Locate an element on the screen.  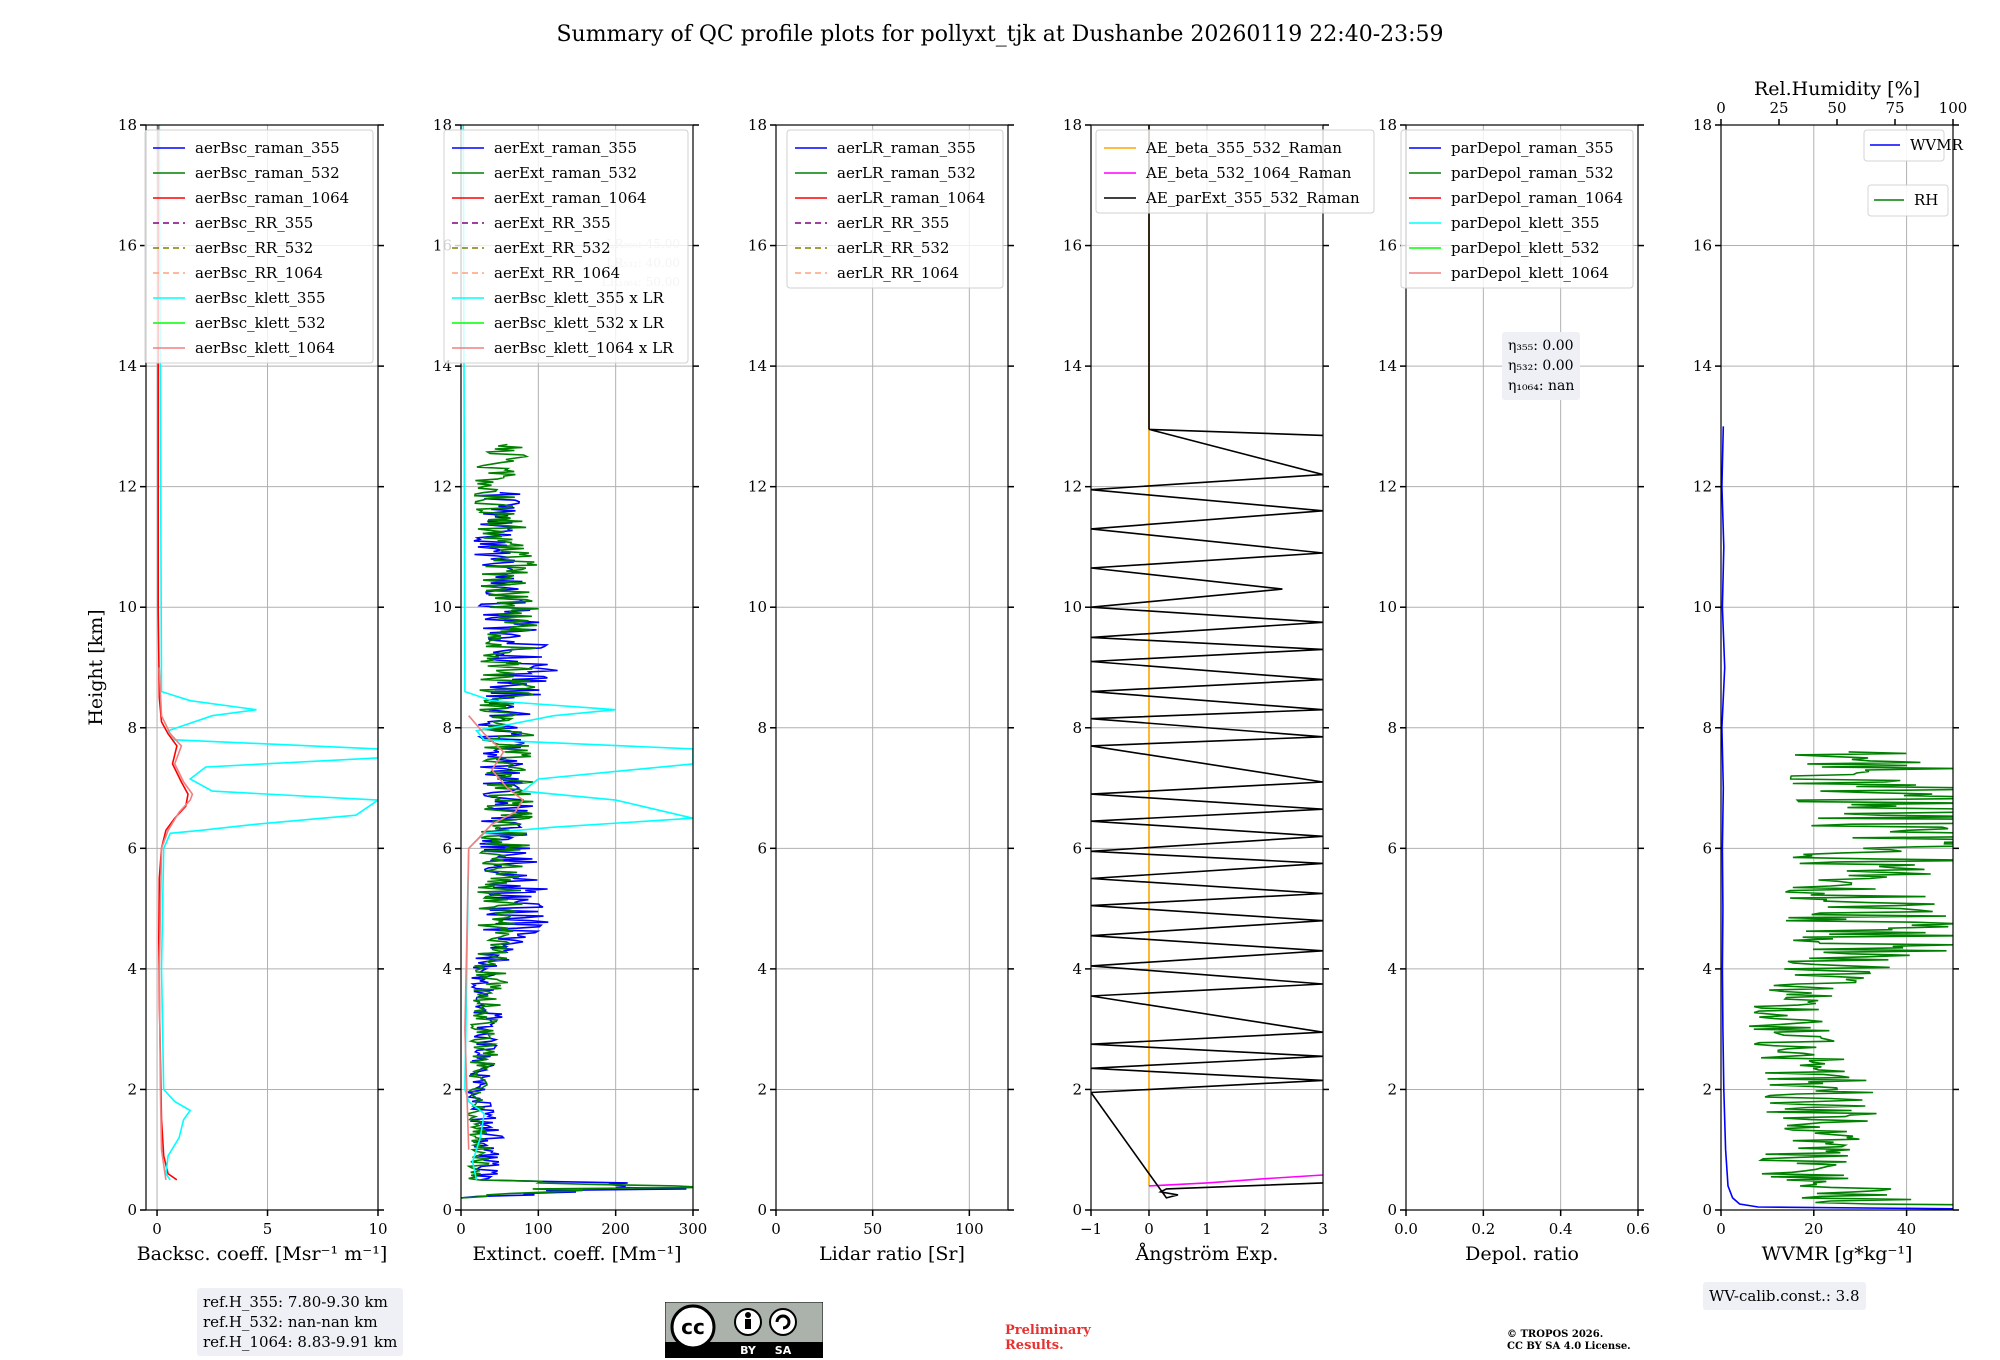
legend-label-aerBsc_klett_355 x LR: aerBsc_klett_355 x LR is located at coordinates (579, 298).